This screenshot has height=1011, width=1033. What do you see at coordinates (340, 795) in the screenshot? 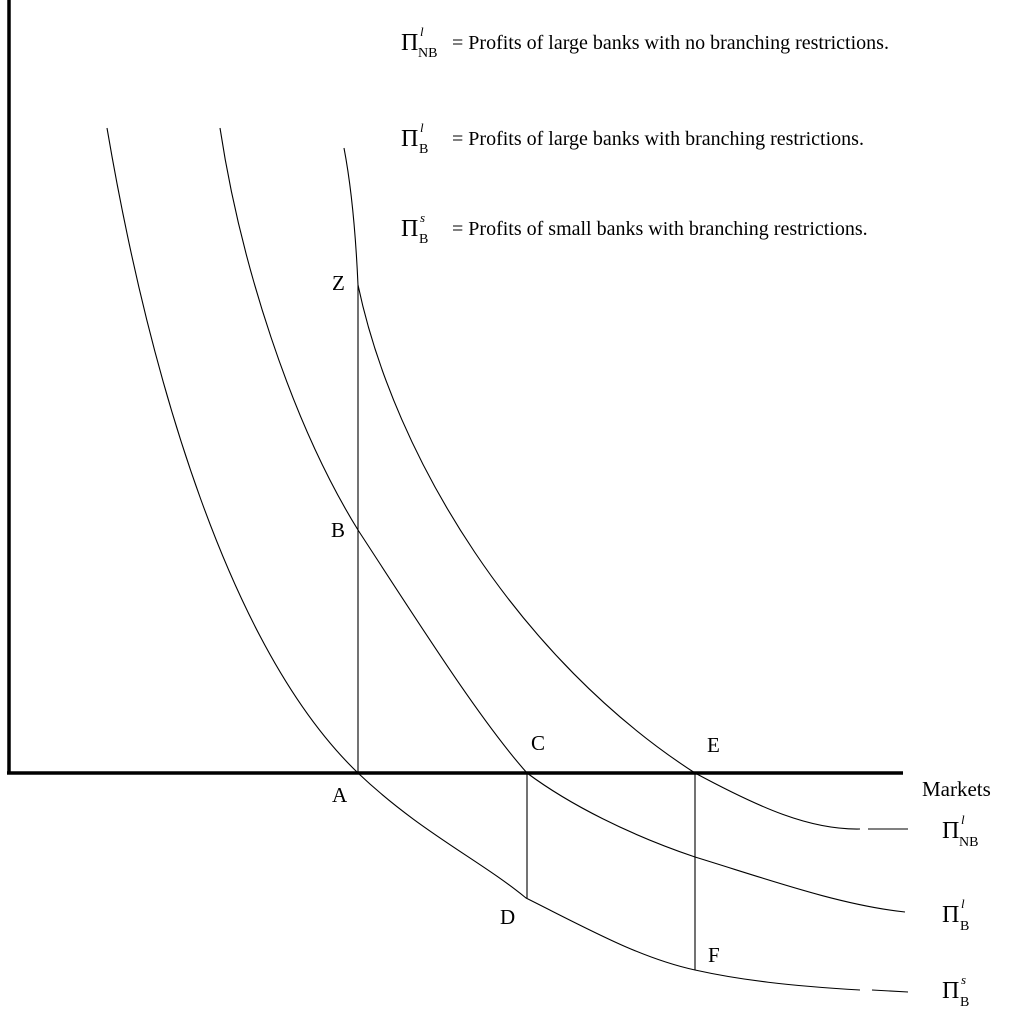
I see `point-label-a: A` at bounding box center [340, 795].